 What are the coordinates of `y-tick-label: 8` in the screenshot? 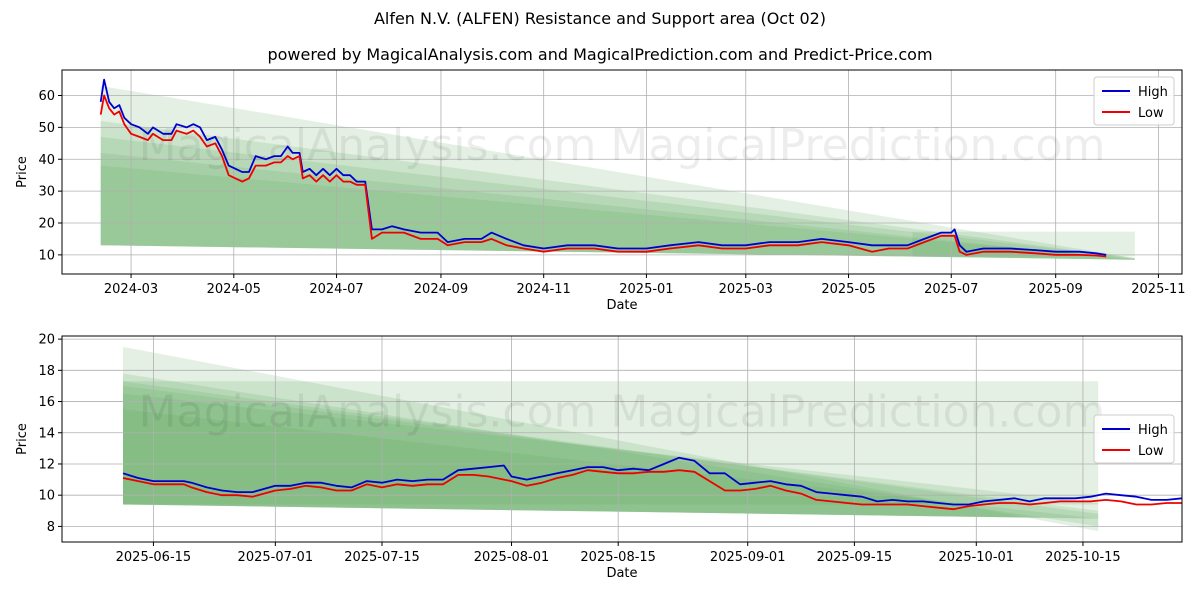 It's located at (51, 527).